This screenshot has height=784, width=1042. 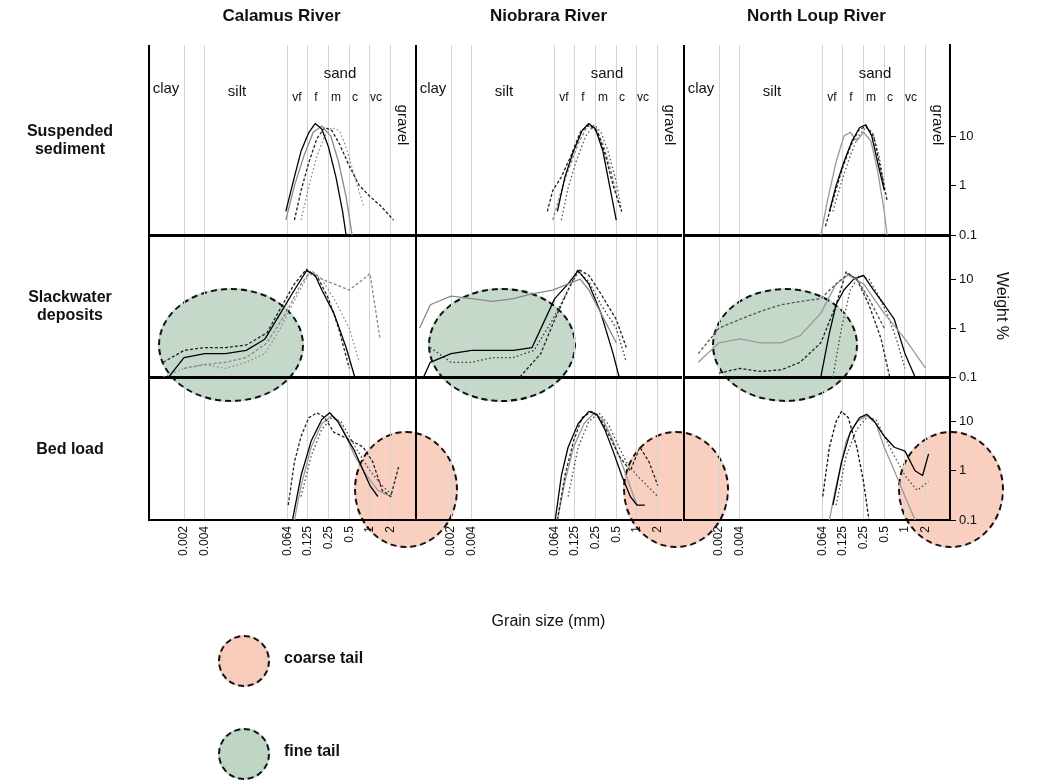 What do you see at coordinates (281, 16) in the screenshot?
I see `chart-title: Calamus River` at bounding box center [281, 16].